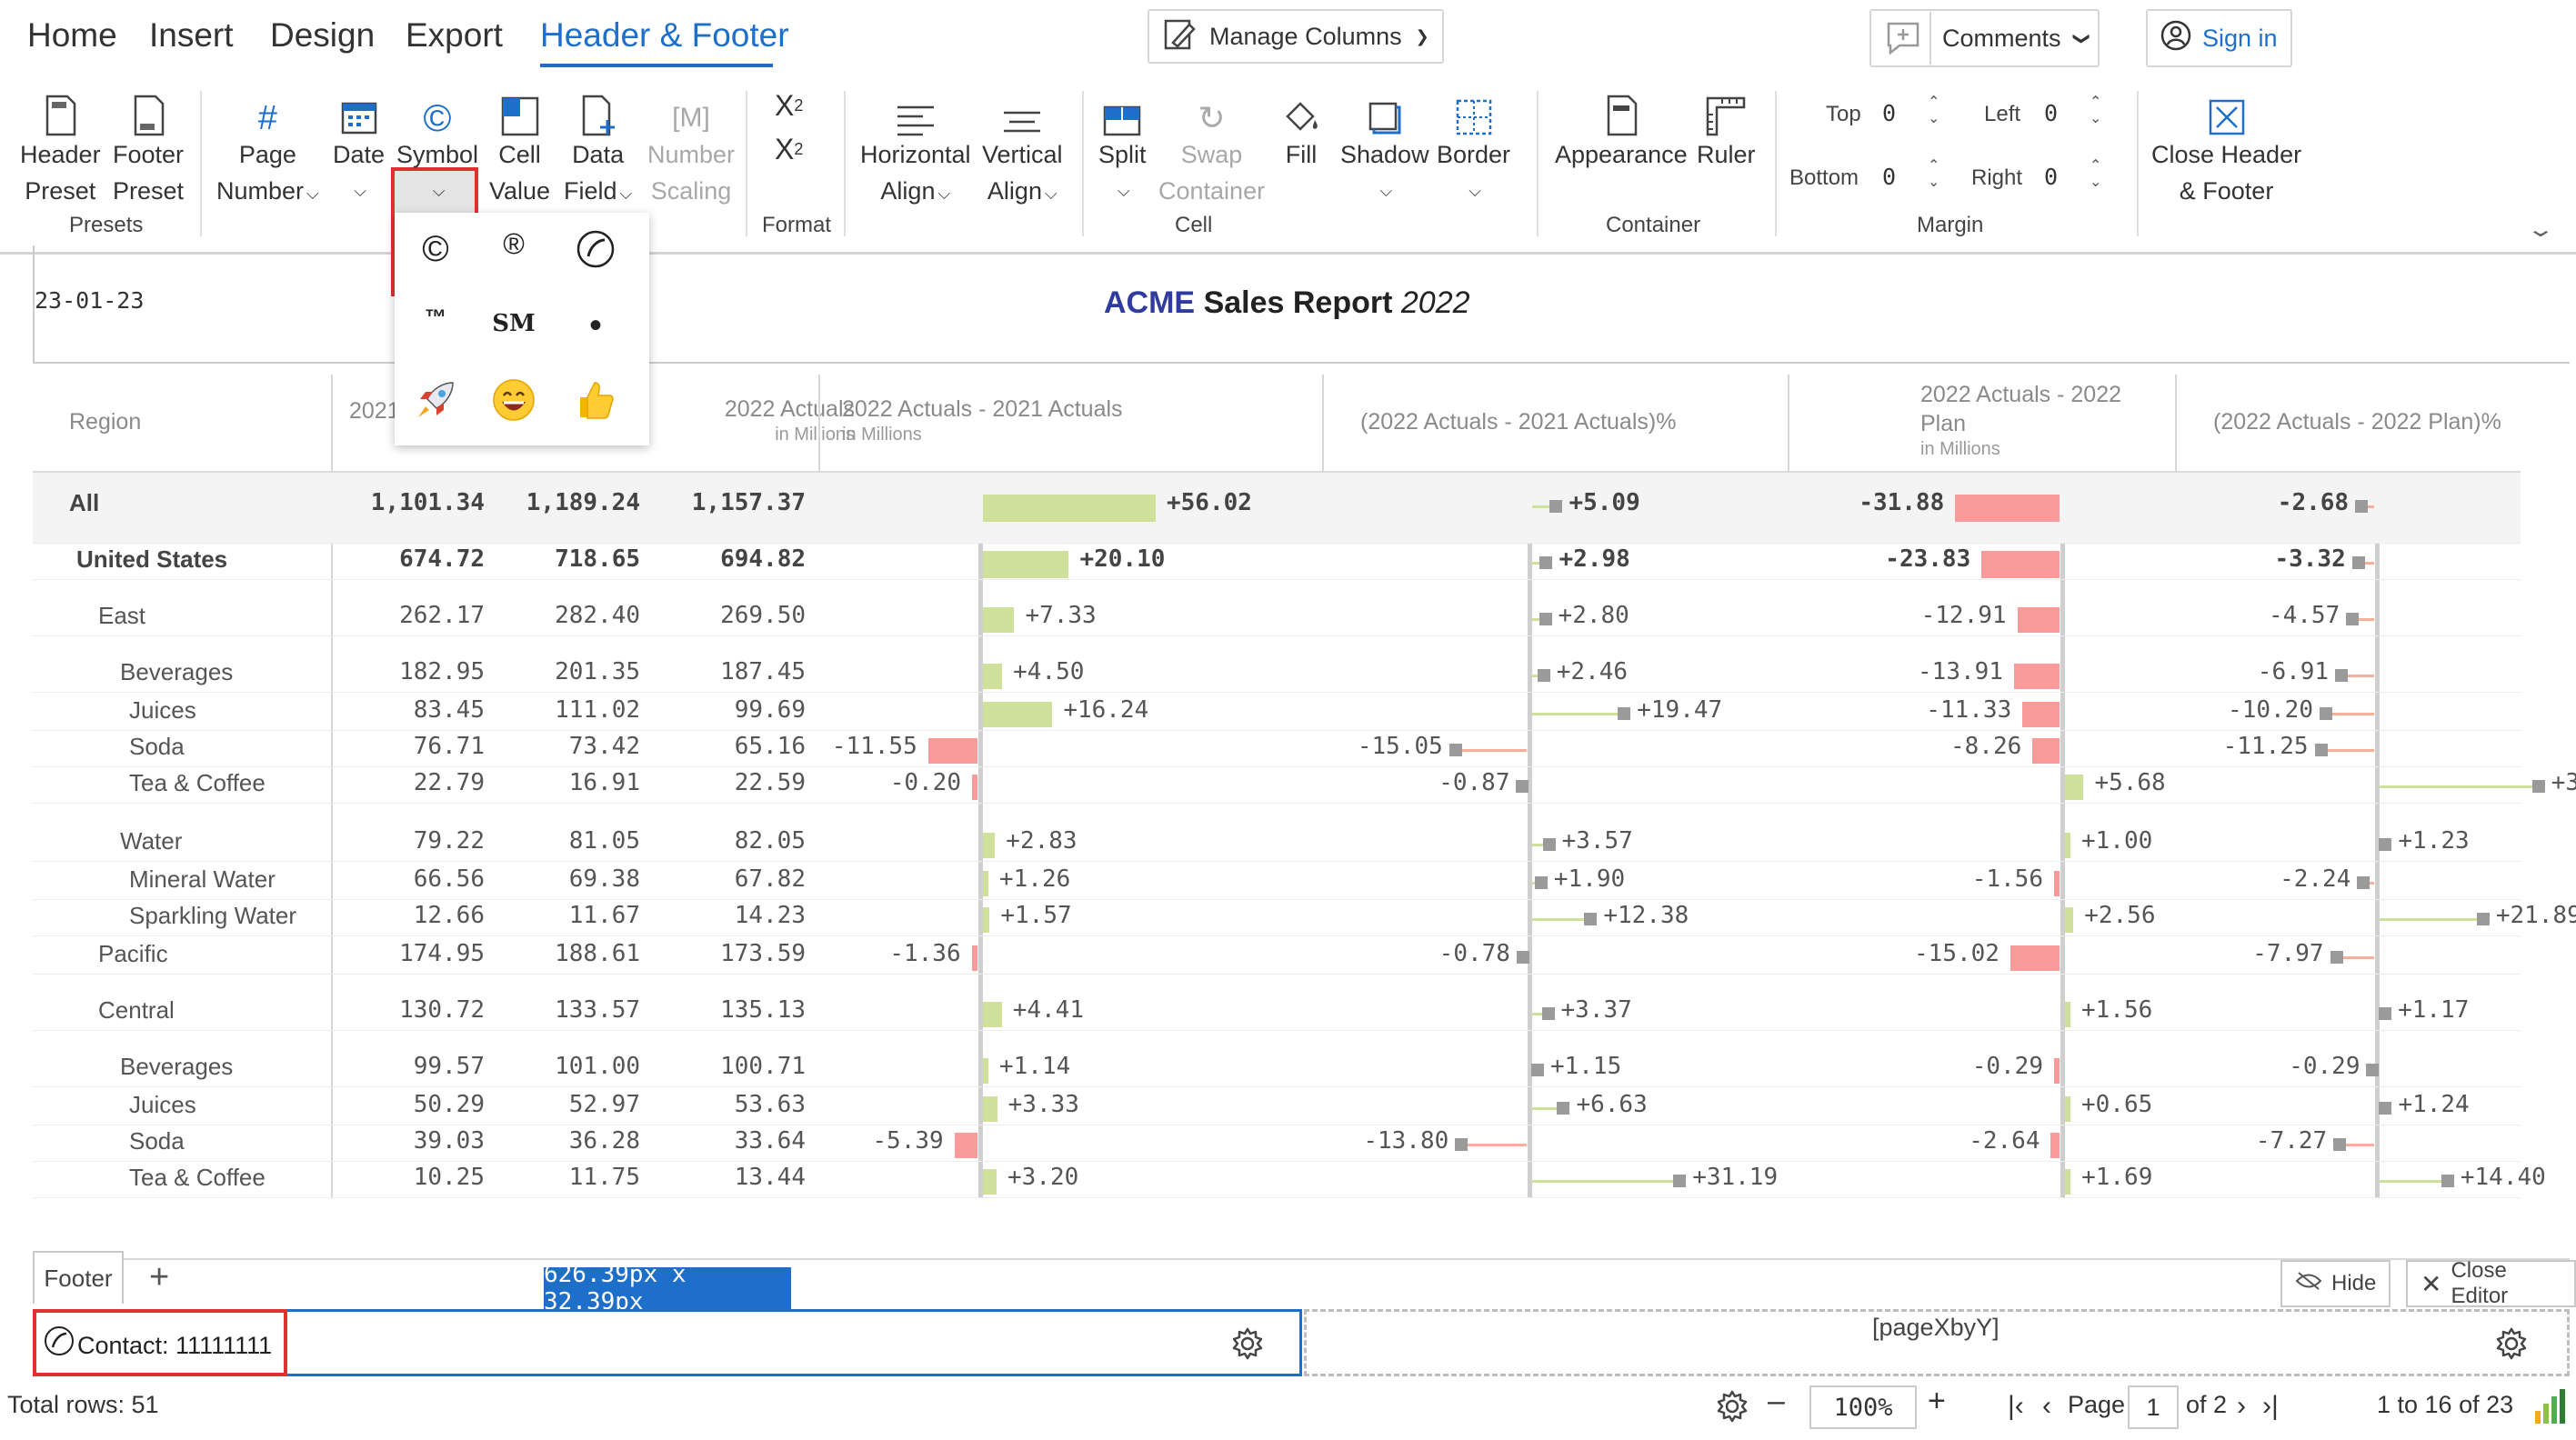  Describe the element at coordinates (2270, 1406) in the screenshot. I see `last-page-icon: ›|` at that location.